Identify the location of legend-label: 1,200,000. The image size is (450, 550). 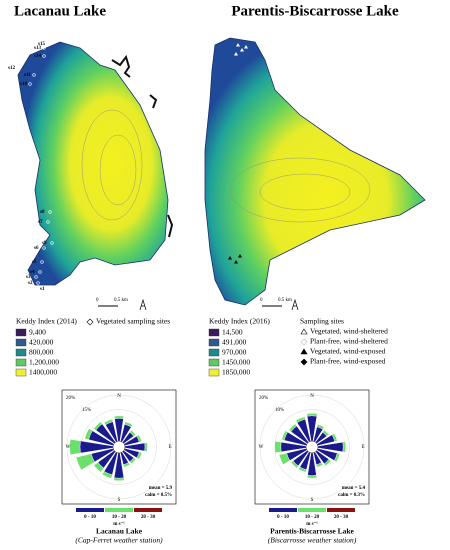
(44, 362).